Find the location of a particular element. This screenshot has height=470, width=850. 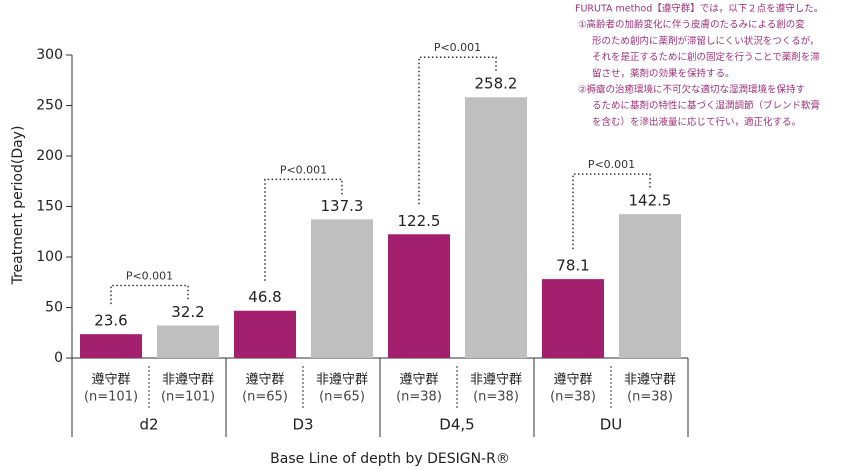

value-label: 142.5 is located at coordinates (650, 201).